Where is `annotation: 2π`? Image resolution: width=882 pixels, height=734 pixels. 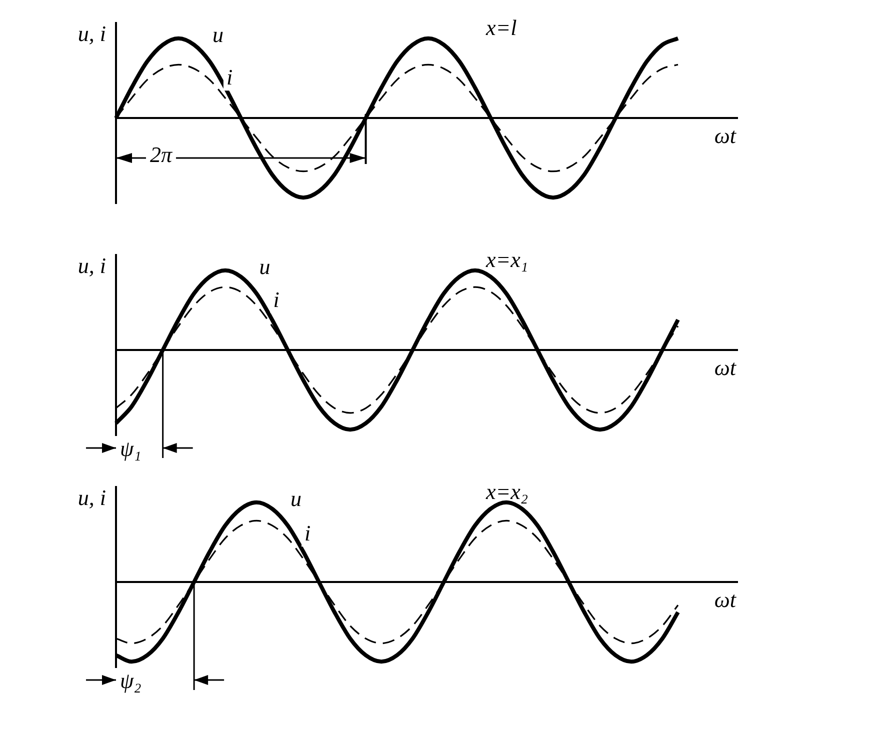
annotation: 2π is located at coordinates (161, 155).